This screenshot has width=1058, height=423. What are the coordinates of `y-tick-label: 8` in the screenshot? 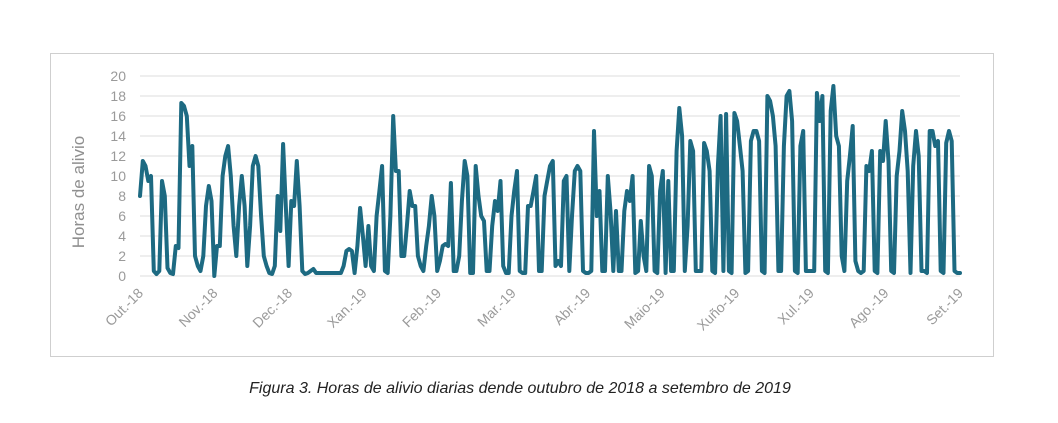 It's located at (122, 196).